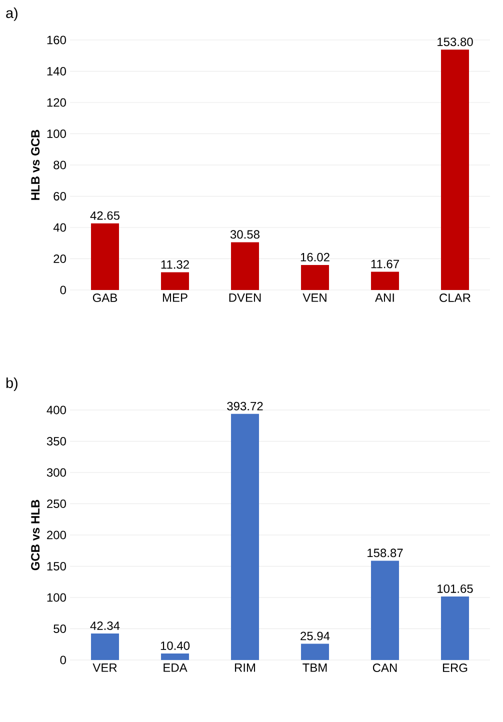  Describe the element at coordinates (245, 234) in the screenshot. I see `data-label: 30.58` at that location.